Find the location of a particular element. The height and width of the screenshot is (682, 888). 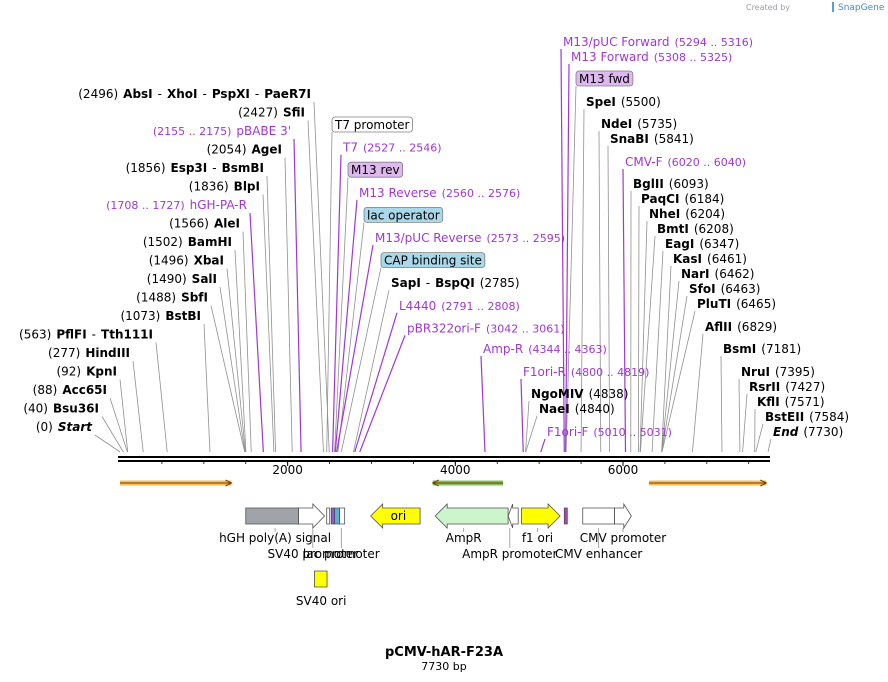

enzyme-name: PluTI is located at coordinates (714, 304).